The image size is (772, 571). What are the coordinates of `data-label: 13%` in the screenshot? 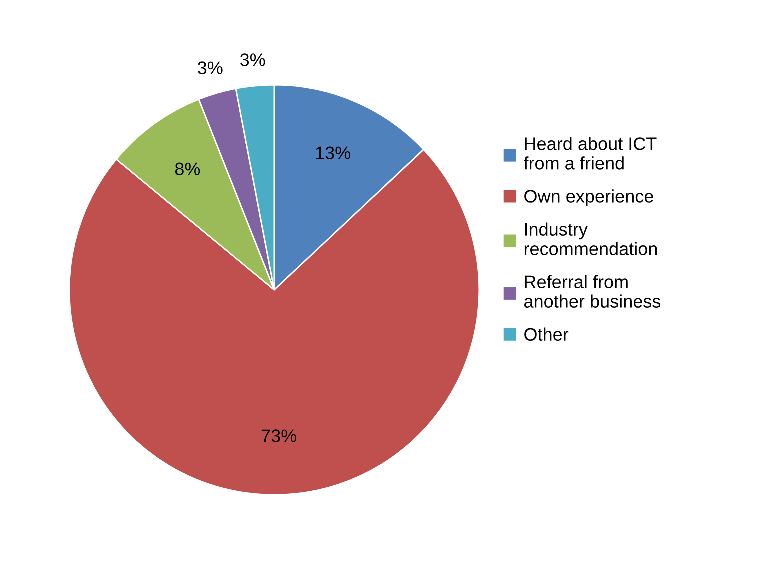 It's located at (333, 153).